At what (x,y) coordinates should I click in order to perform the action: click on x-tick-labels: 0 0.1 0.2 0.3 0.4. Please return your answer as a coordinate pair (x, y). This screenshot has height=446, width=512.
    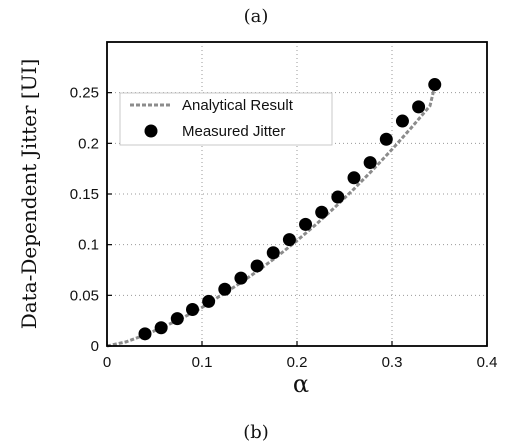
    Looking at the image, I should click on (300, 356).